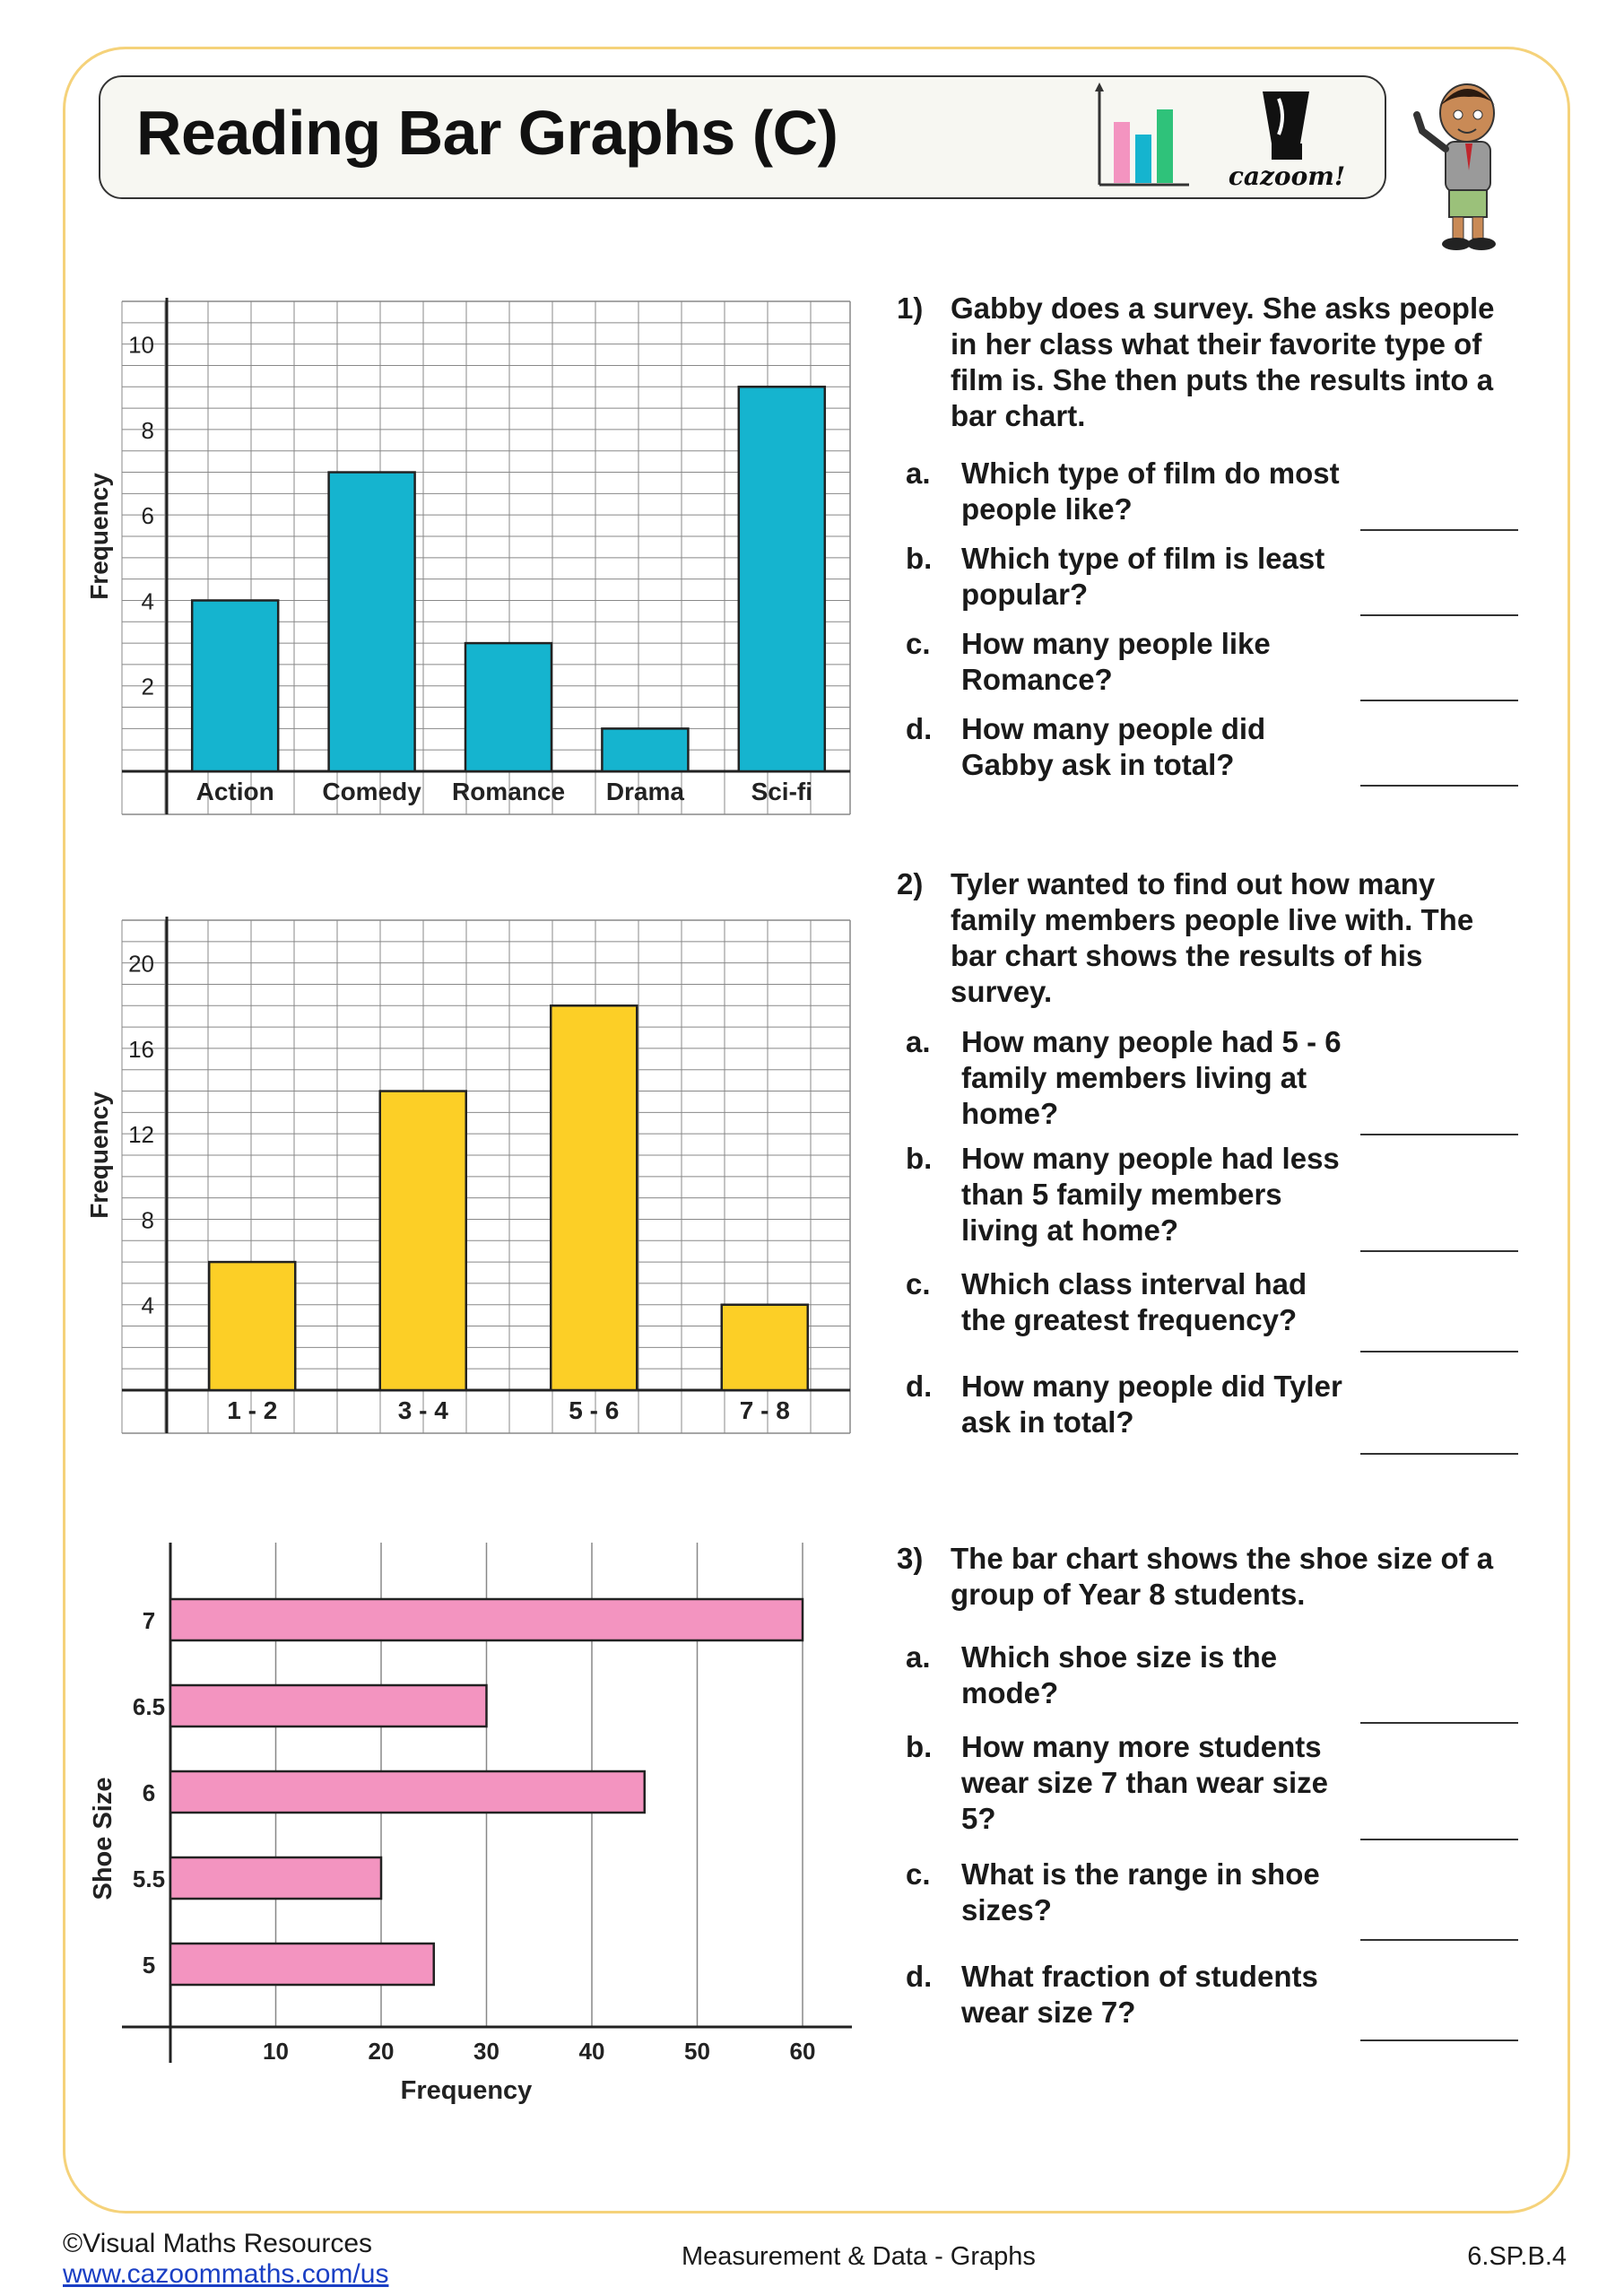  What do you see at coordinates (1150, 491) in the screenshot?
I see `part-text: Which type of film do most people like?` at bounding box center [1150, 491].